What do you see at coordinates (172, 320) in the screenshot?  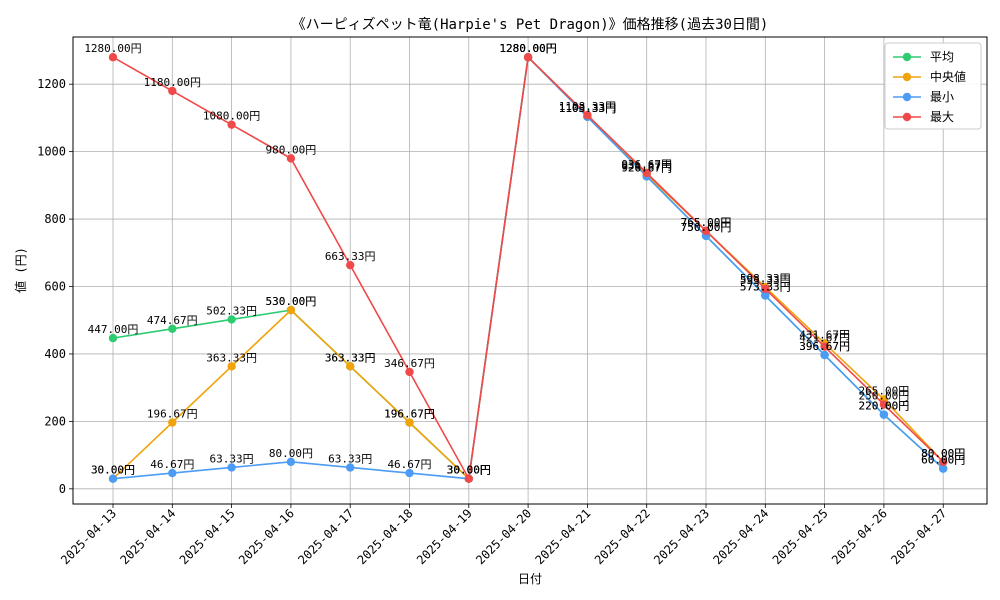 I see `data-label: 474.67円` at bounding box center [172, 320].